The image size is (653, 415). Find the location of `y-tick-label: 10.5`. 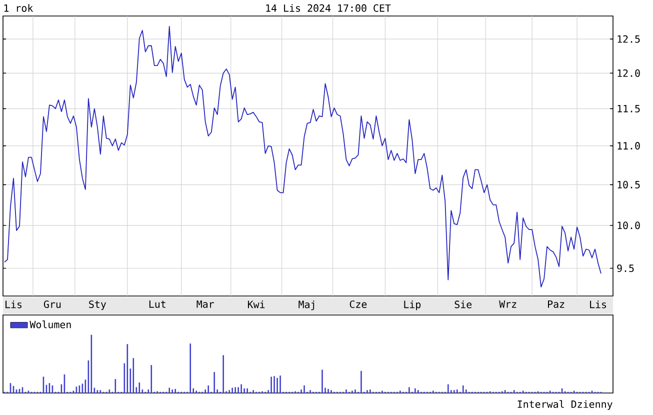

y-tick-label: 10.5 is located at coordinates (629, 184).